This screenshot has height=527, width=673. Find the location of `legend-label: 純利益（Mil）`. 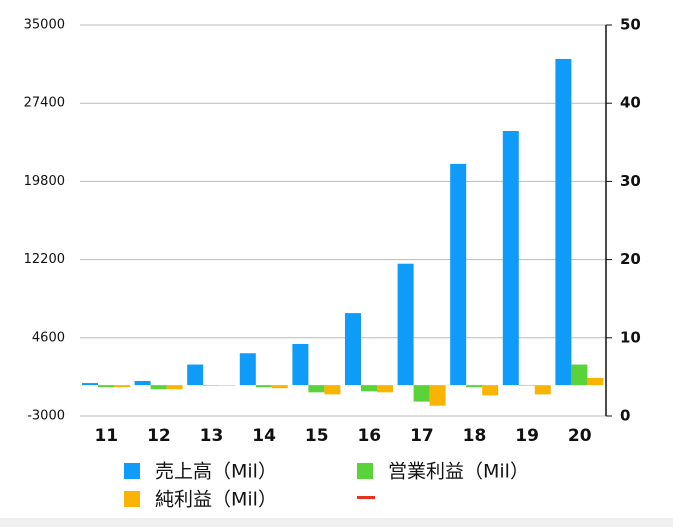

legend-label: 純利益（Mil） is located at coordinates (216, 500).